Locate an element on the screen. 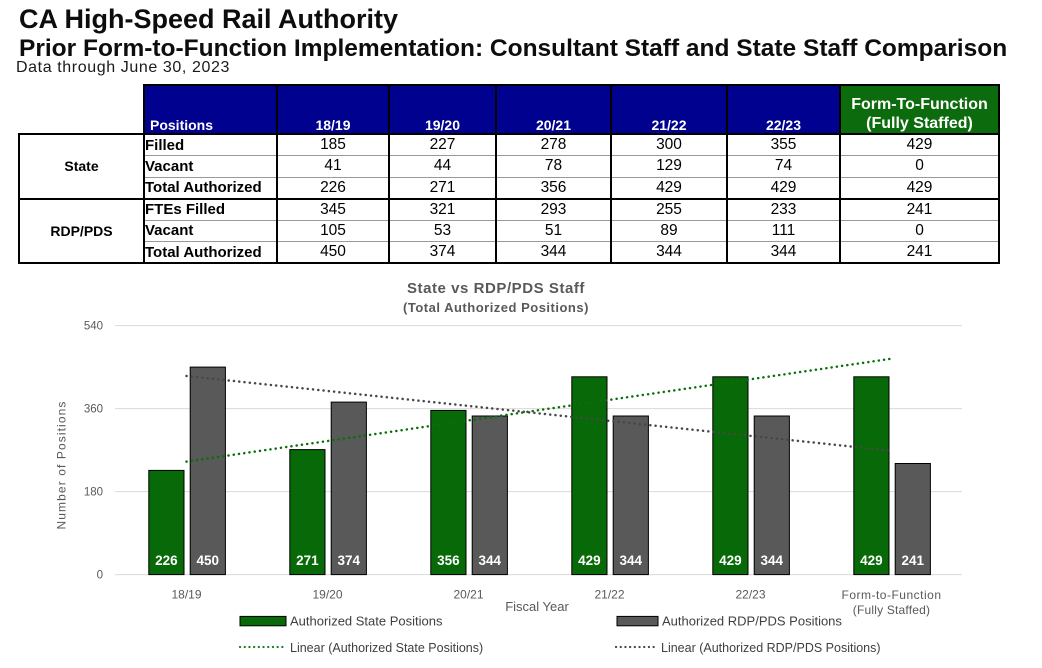 This screenshot has width=1042, height=668. svg-text: 180 is located at coordinates (93, 493).